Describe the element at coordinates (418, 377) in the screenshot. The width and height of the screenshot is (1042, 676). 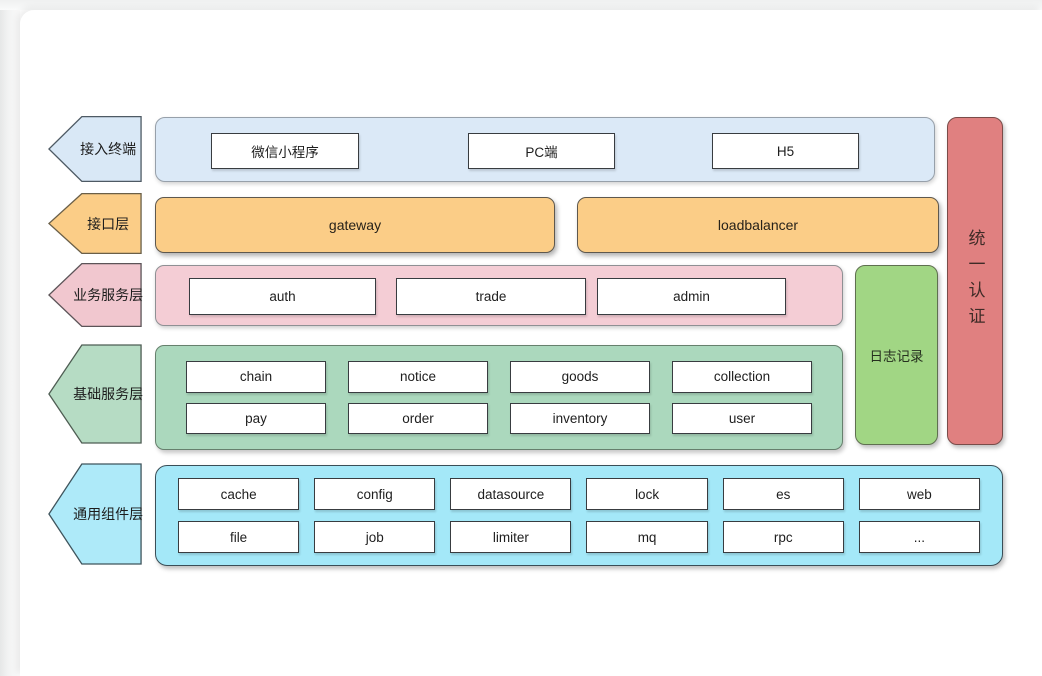
I see `node-notice: notice` at that location.